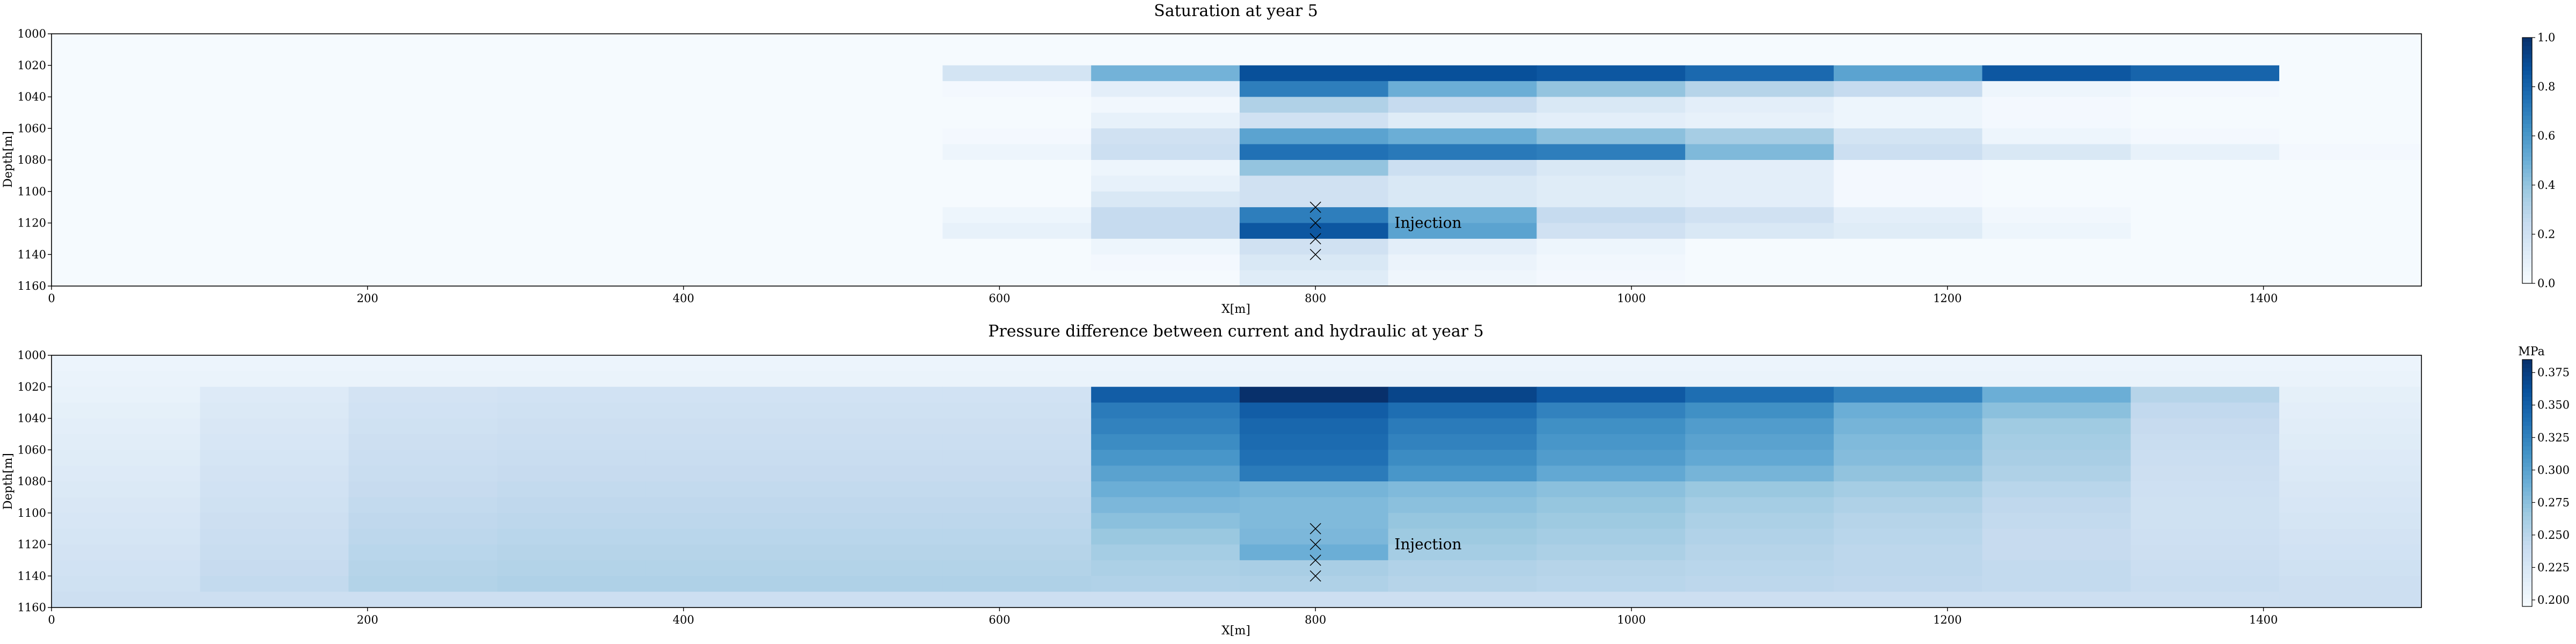  I want to click on pressure-y-tick-label: 1100, so click(32, 513).